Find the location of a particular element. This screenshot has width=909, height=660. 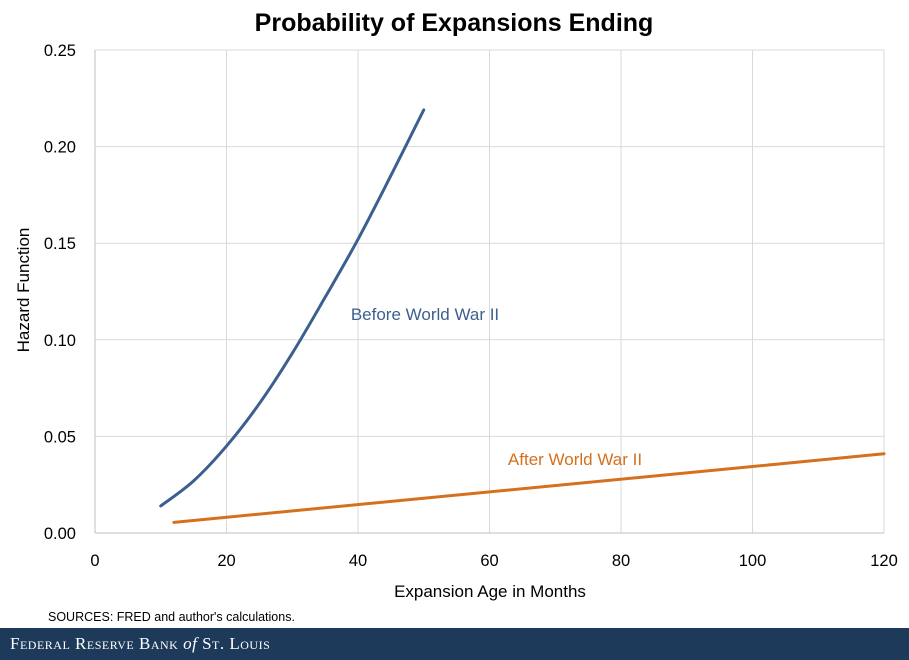

series-label-after-world-war-ii: After World War II is located at coordinates (575, 459).